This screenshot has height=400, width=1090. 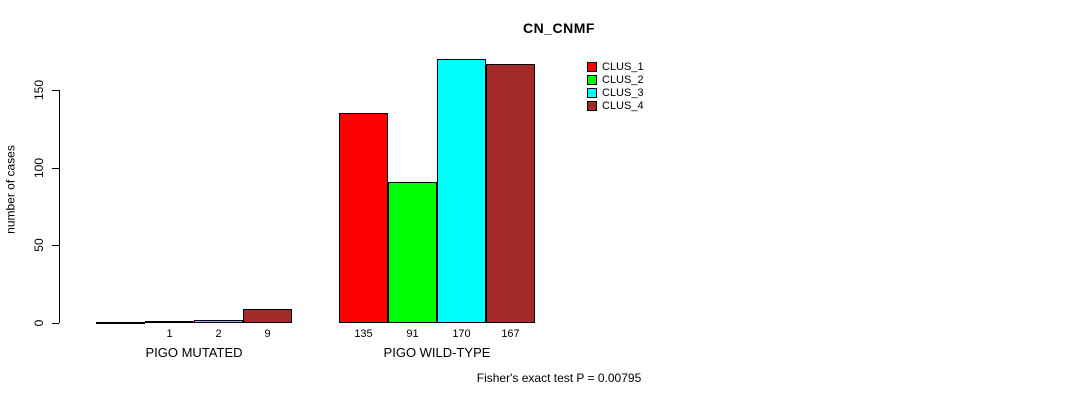 I want to click on bar-value-label: 1, so click(x=169, y=334).